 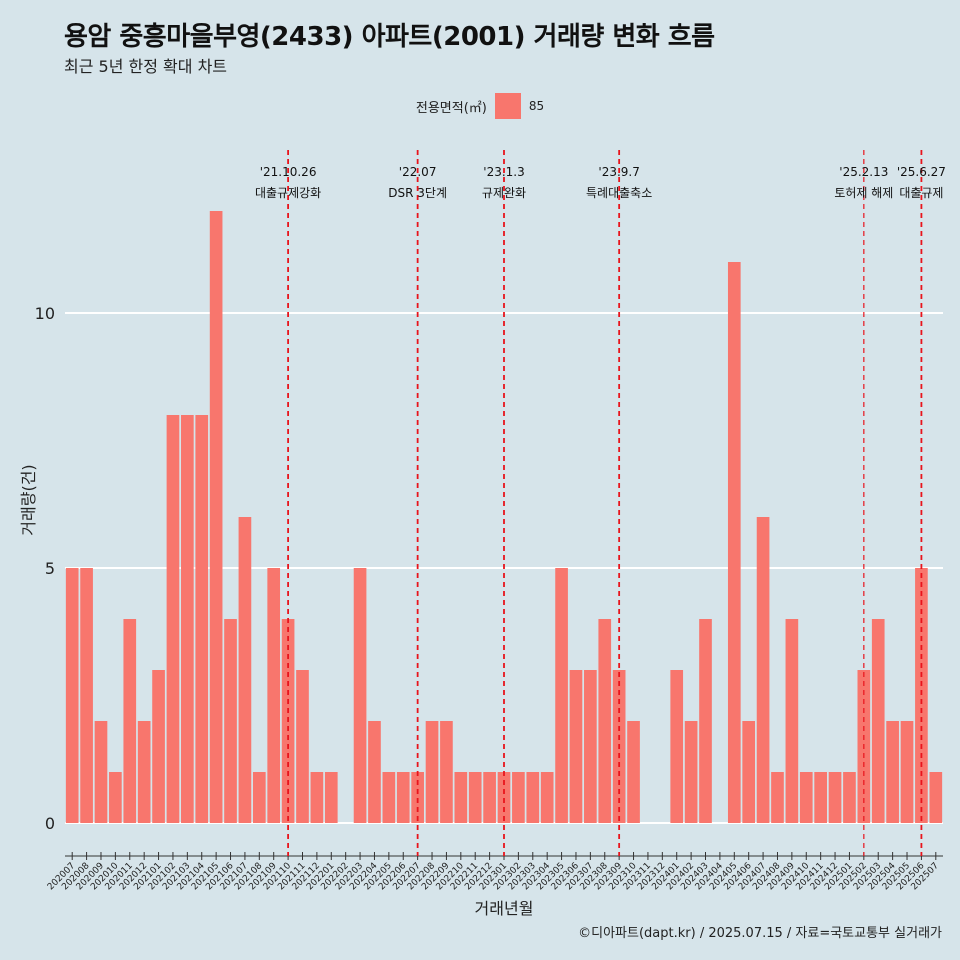 I want to click on event-label: 대출규제, so click(x=921, y=193).